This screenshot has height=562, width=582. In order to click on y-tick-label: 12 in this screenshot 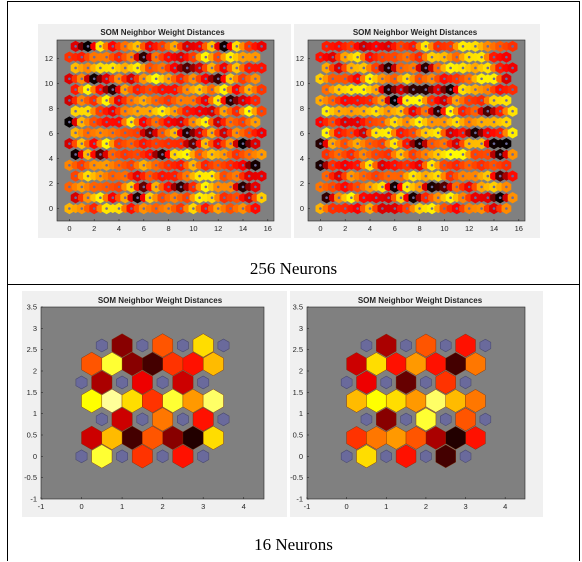, I will do `click(49, 58)`.